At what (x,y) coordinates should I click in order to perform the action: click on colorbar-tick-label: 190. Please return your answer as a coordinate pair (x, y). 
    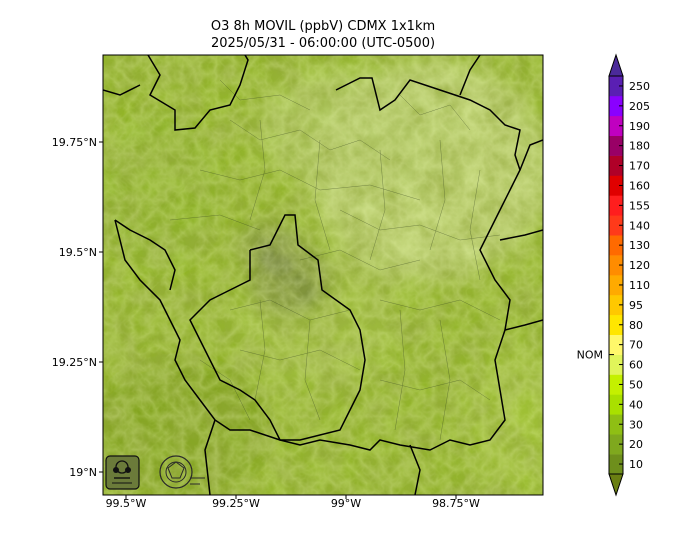
    Looking at the image, I should click on (639, 126).